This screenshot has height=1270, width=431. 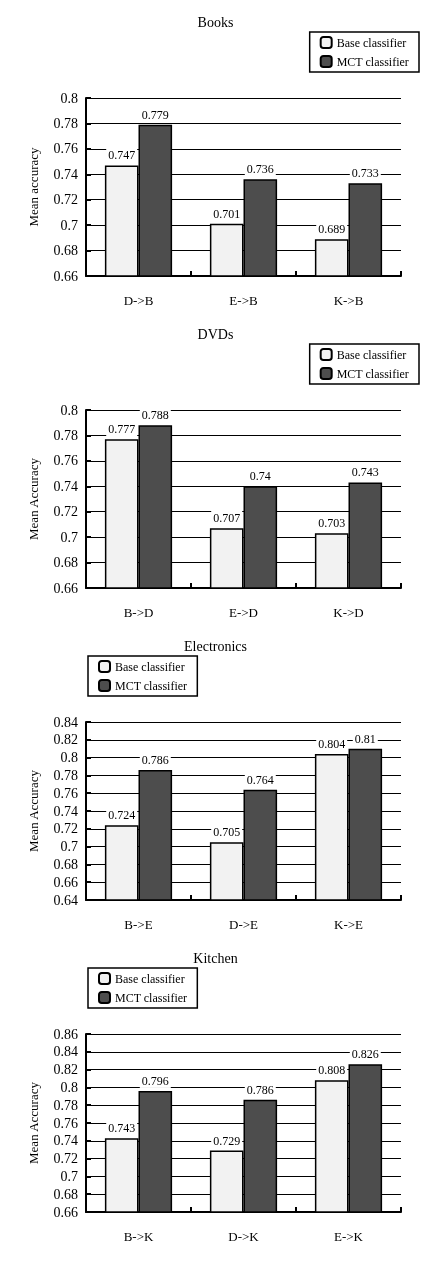 What do you see at coordinates (260, 779) in the screenshot?
I see `data-label: 0.764` at bounding box center [260, 779].